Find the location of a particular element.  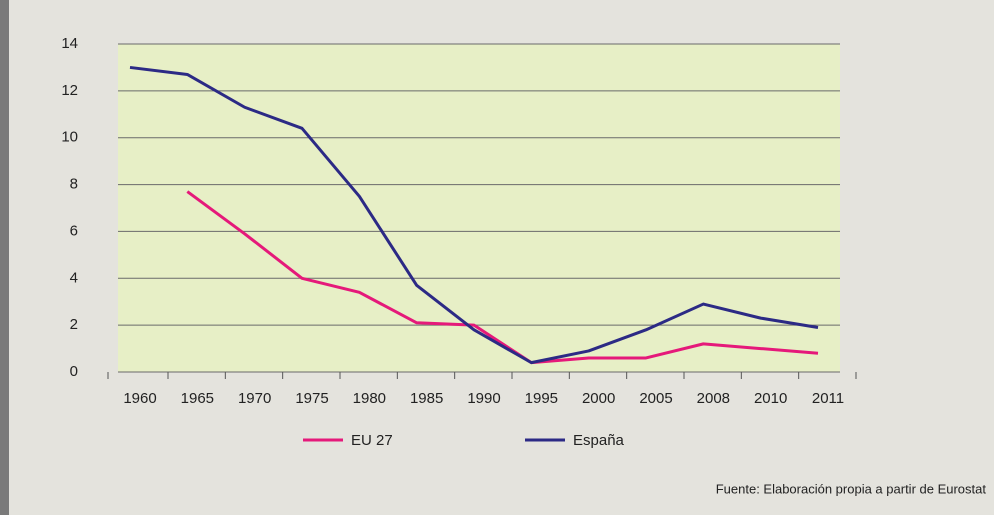

y-tick-label: 2 is located at coordinates (74, 324).